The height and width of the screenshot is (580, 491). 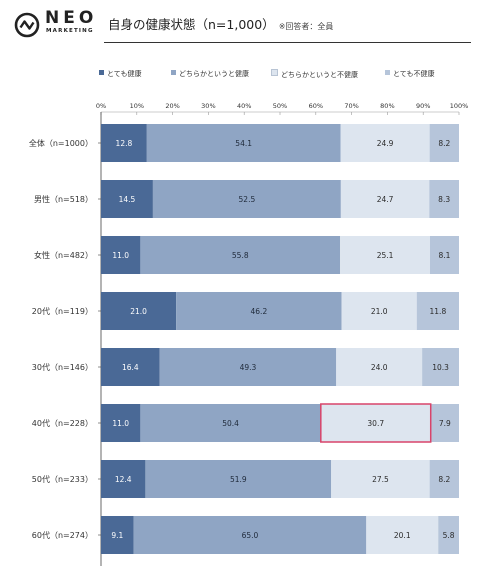 What do you see at coordinates (459, 106) in the screenshot?
I see `x-tick-label: 100%` at bounding box center [459, 106].